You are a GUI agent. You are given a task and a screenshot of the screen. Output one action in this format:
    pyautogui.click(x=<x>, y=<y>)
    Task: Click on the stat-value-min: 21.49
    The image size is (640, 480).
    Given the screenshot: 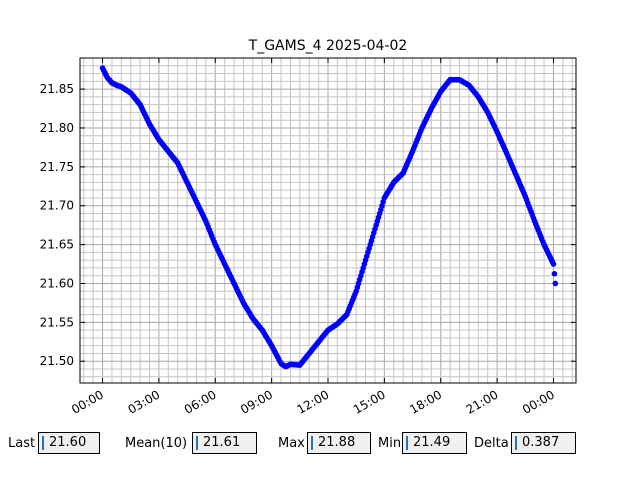 What is the action you would take?
    pyautogui.click(x=434, y=443)
    